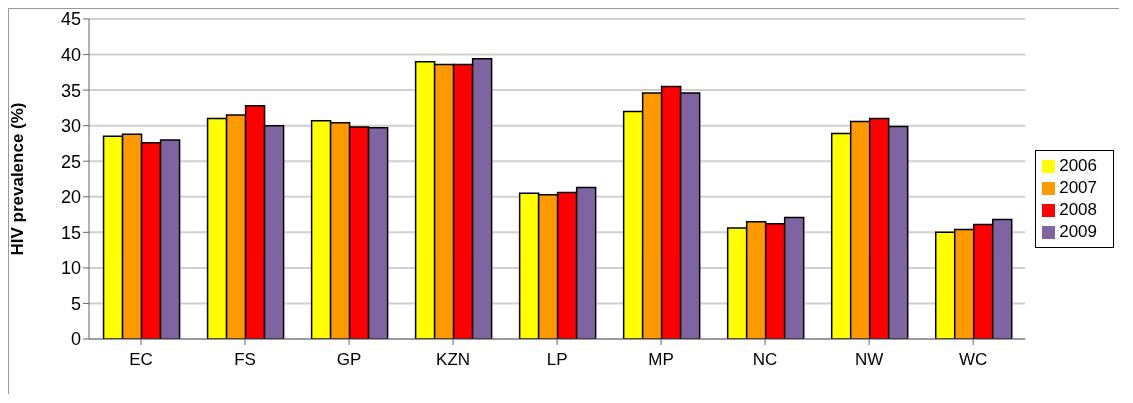  Describe the element at coordinates (1078, 165) in the screenshot. I see `legend-label: 2006` at that location.